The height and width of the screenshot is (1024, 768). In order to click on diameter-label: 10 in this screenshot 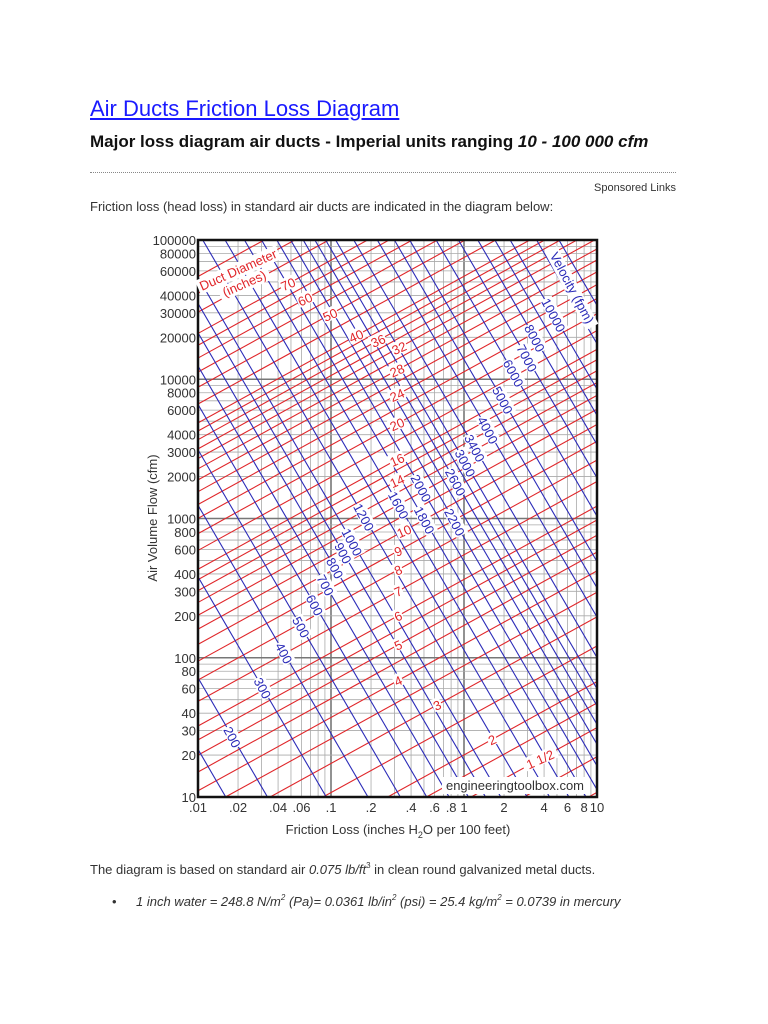, I will do `click(403, 531)`.